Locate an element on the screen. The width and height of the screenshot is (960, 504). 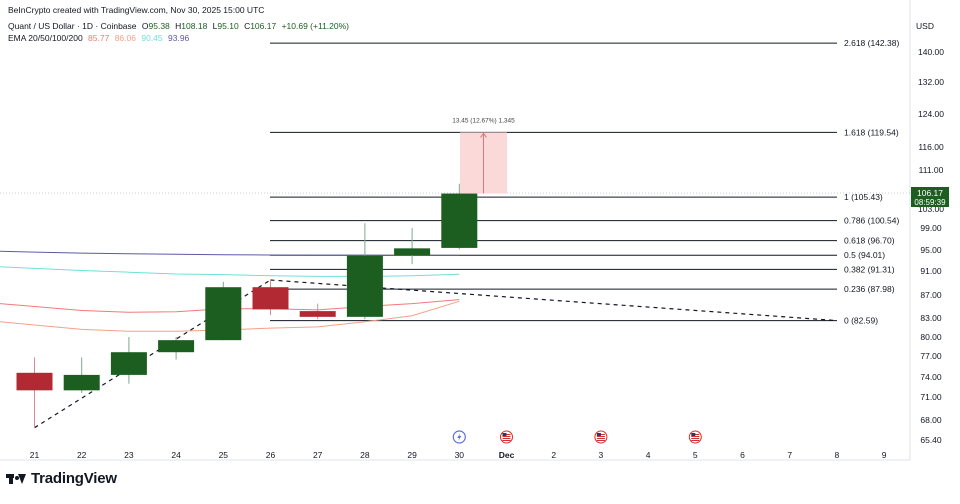
fib-level-label: 1.618 (119.54) is located at coordinates (871, 132).